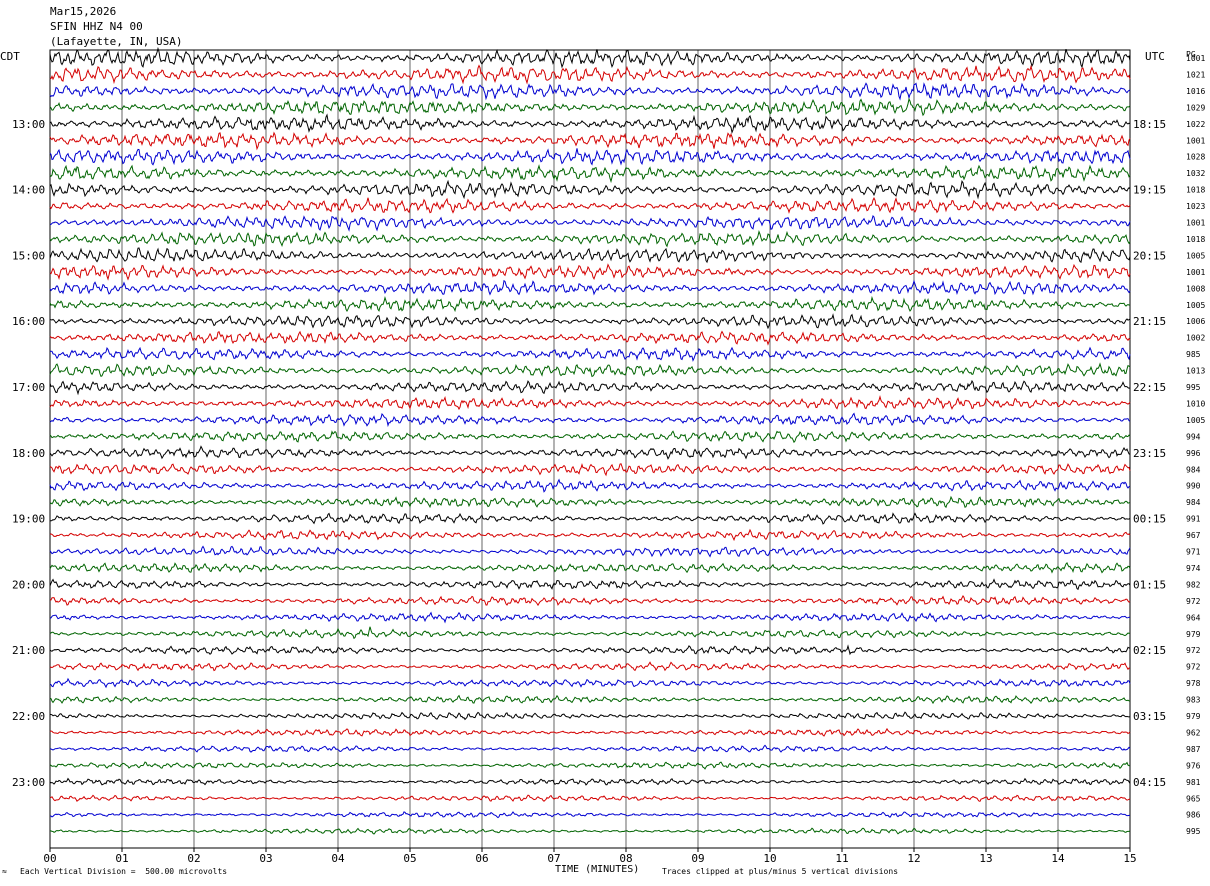 This screenshot has width=1210, height=886. Describe the element at coordinates (913, 858) in the screenshot. I see `x-tick-label: 12` at that location.